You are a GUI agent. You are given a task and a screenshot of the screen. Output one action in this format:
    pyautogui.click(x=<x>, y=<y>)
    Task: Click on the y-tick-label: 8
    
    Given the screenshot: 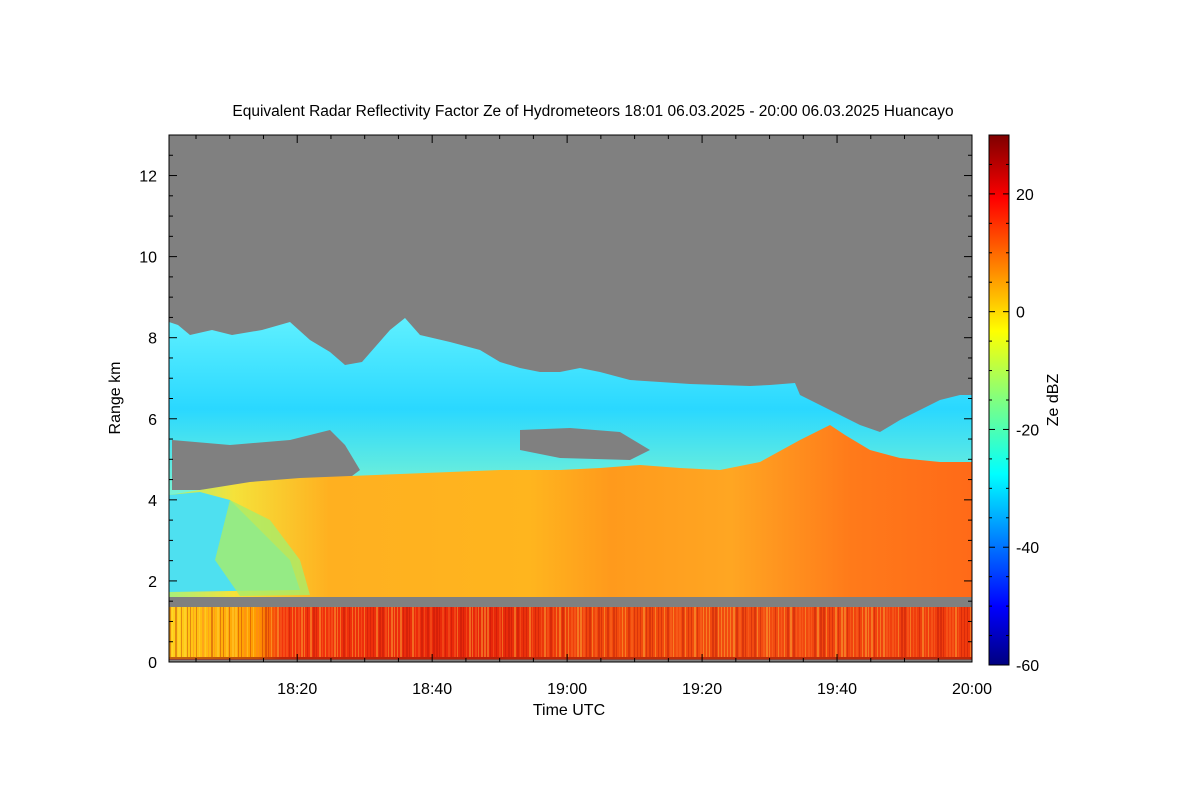 What is the action you would take?
    pyautogui.click(x=152, y=339)
    